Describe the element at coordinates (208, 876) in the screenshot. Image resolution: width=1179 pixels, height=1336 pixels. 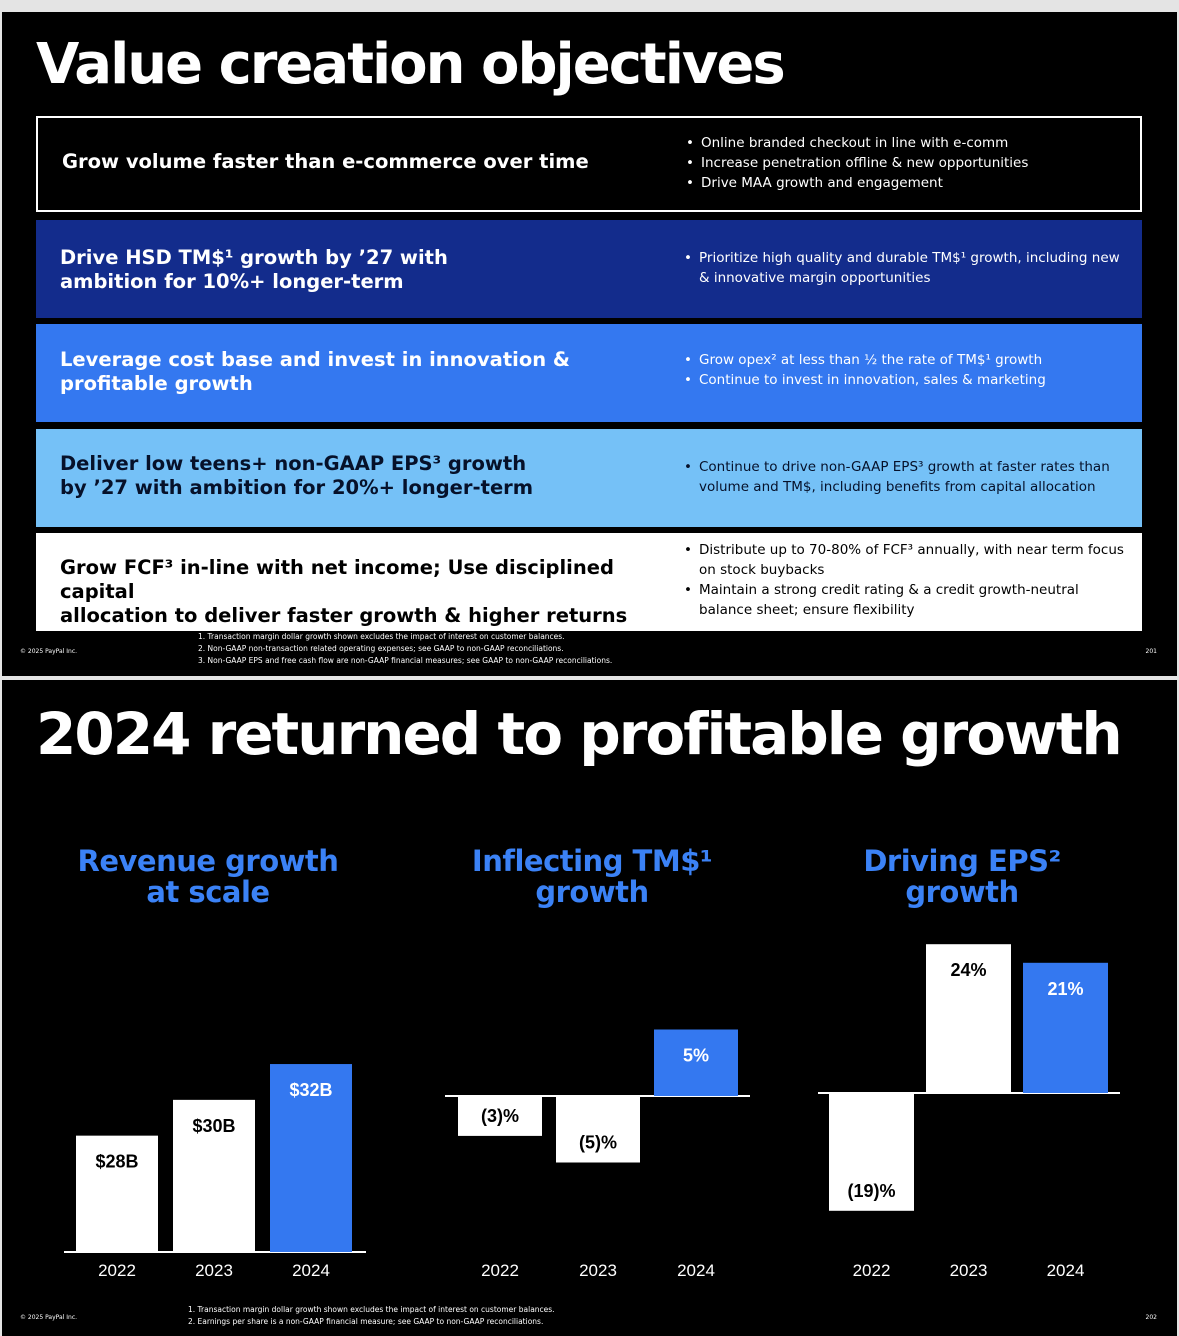
I see `chart-title-revenue: Revenue growth at scale` at that location.